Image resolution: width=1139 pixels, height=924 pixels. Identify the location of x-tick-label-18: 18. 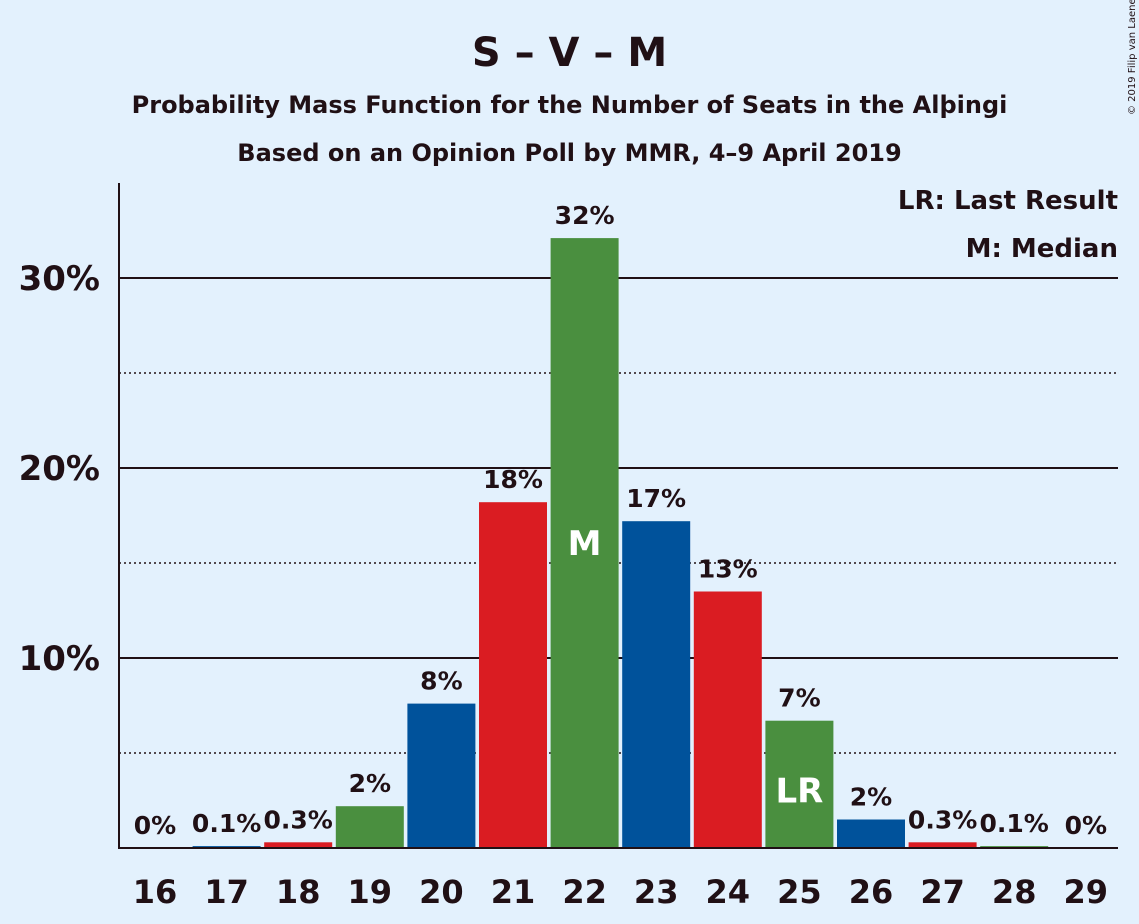
(298, 892).